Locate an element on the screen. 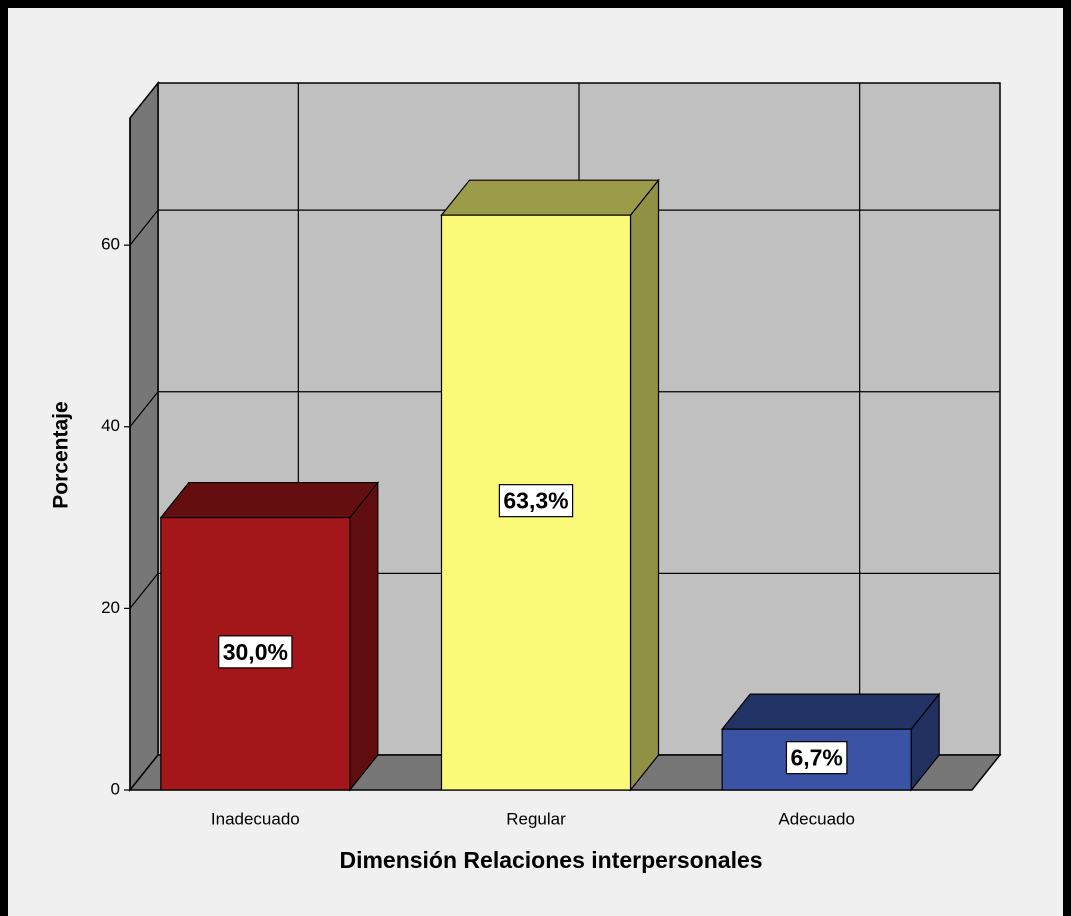 The height and width of the screenshot is (916, 1071). x-axis-title: Dimensión Relaciones interpersonales is located at coordinates (550, 860).